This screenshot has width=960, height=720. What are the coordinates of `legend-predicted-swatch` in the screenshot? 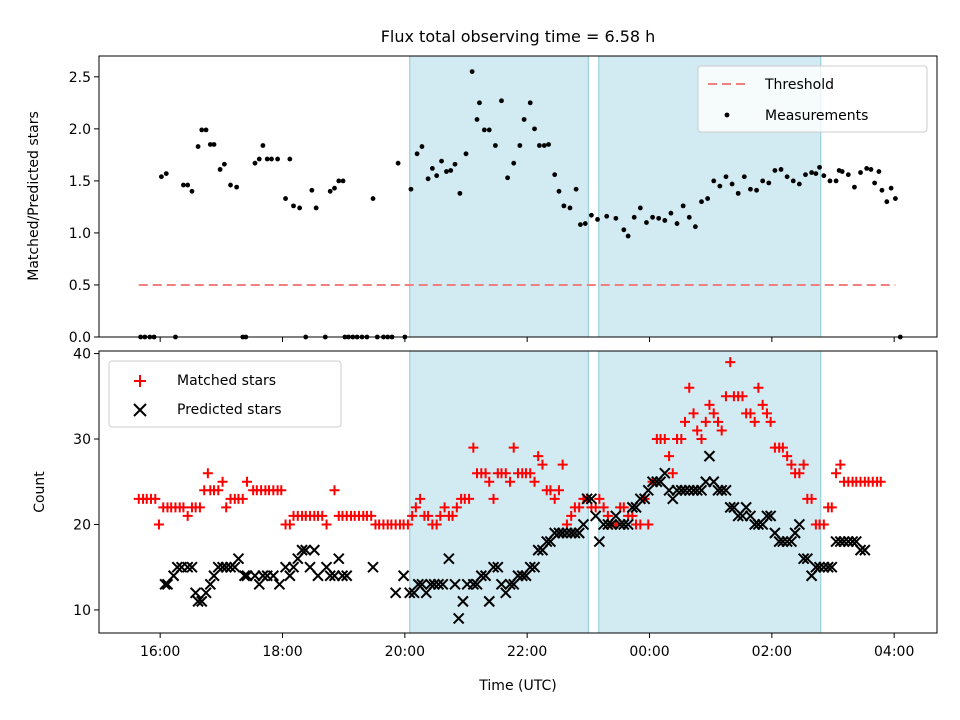 It's located at (140, 410).